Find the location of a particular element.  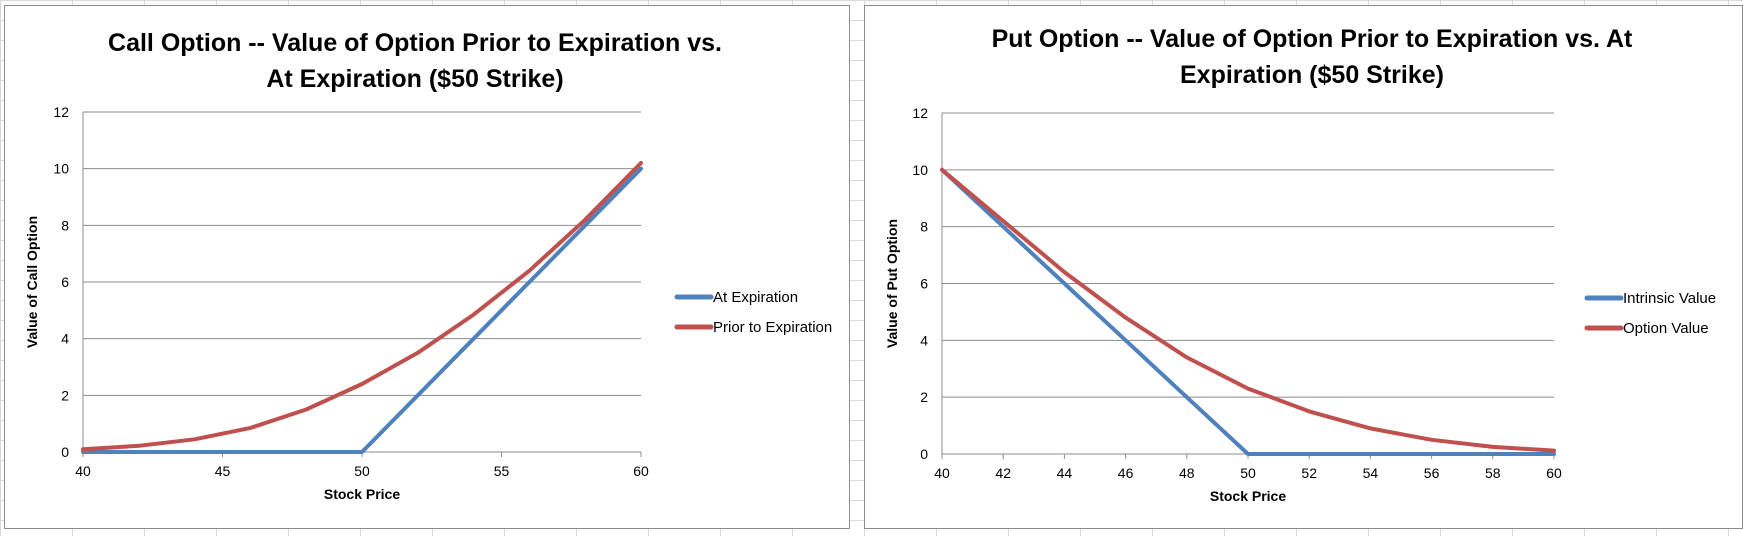

x-tick-label: 44 is located at coordinates (1065, 473).